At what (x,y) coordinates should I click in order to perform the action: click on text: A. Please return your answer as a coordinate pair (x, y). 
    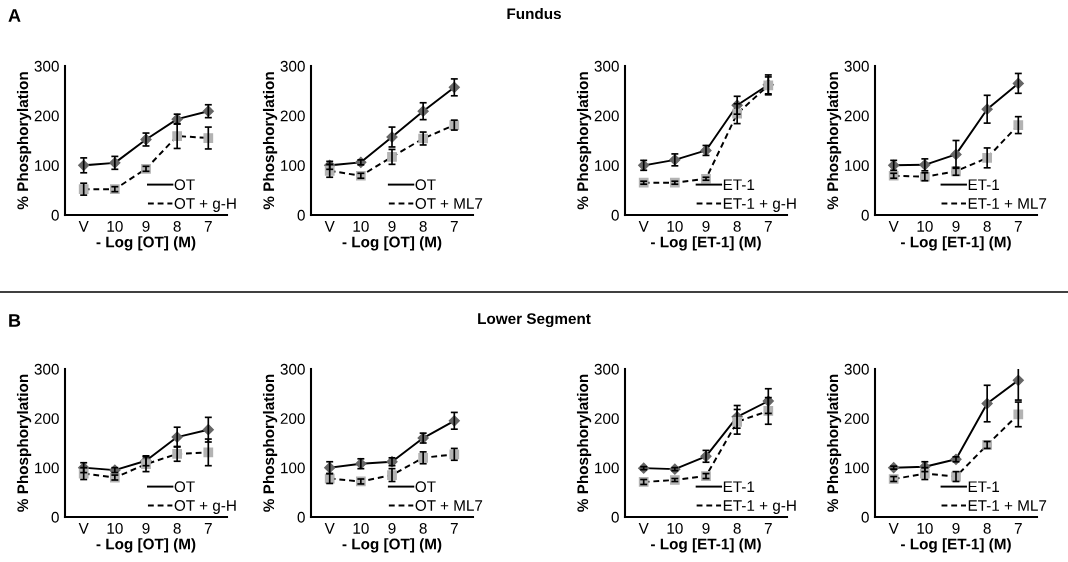
    Looking at the image, I should click on (14, 15).